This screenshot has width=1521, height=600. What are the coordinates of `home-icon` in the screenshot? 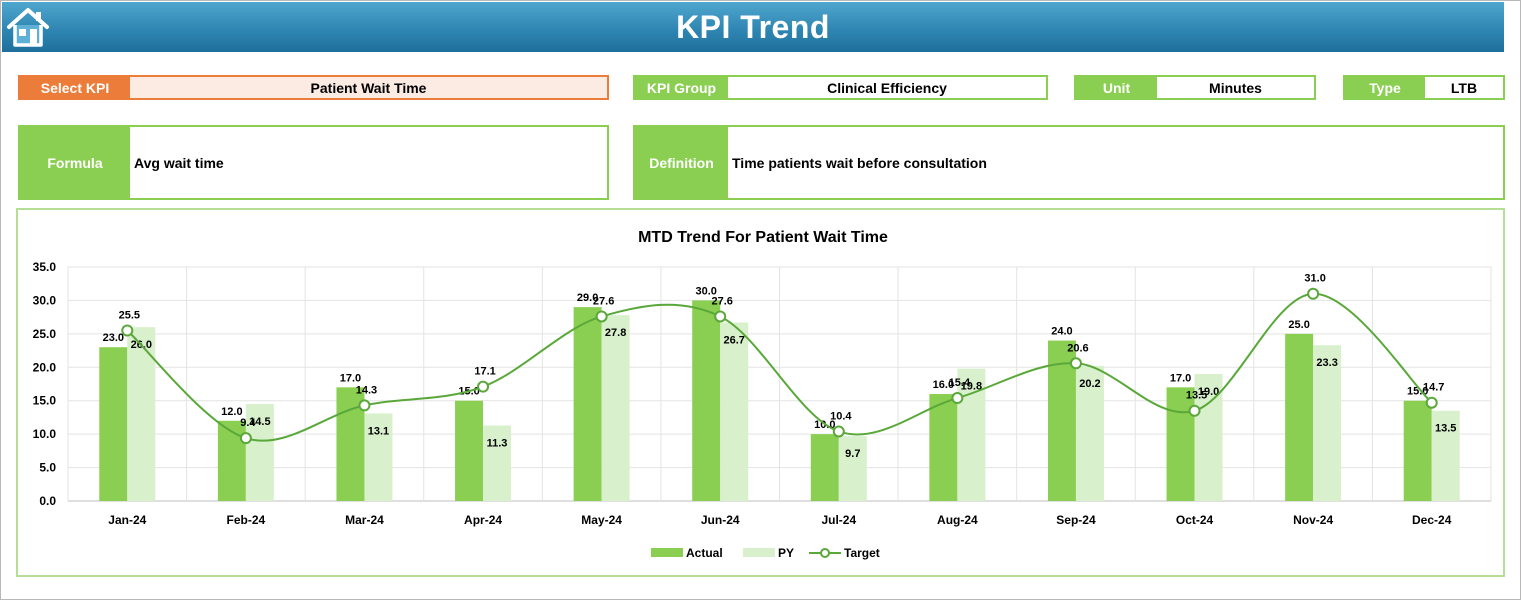 It's located at (28, 27).